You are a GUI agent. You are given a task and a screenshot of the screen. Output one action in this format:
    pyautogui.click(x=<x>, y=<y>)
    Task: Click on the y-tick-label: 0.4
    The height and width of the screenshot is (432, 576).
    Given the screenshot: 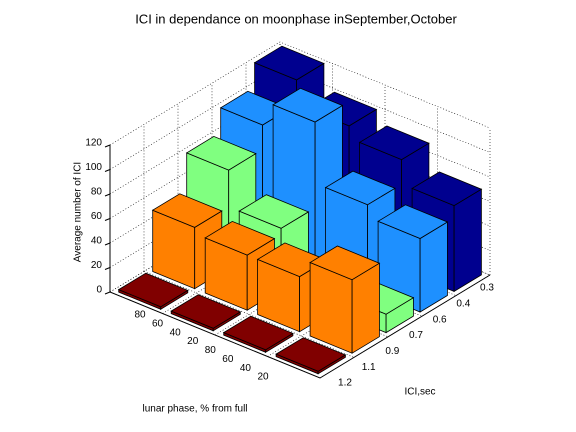 What is the action you would take?
    pyautogui.click(x=463, y=303)
    